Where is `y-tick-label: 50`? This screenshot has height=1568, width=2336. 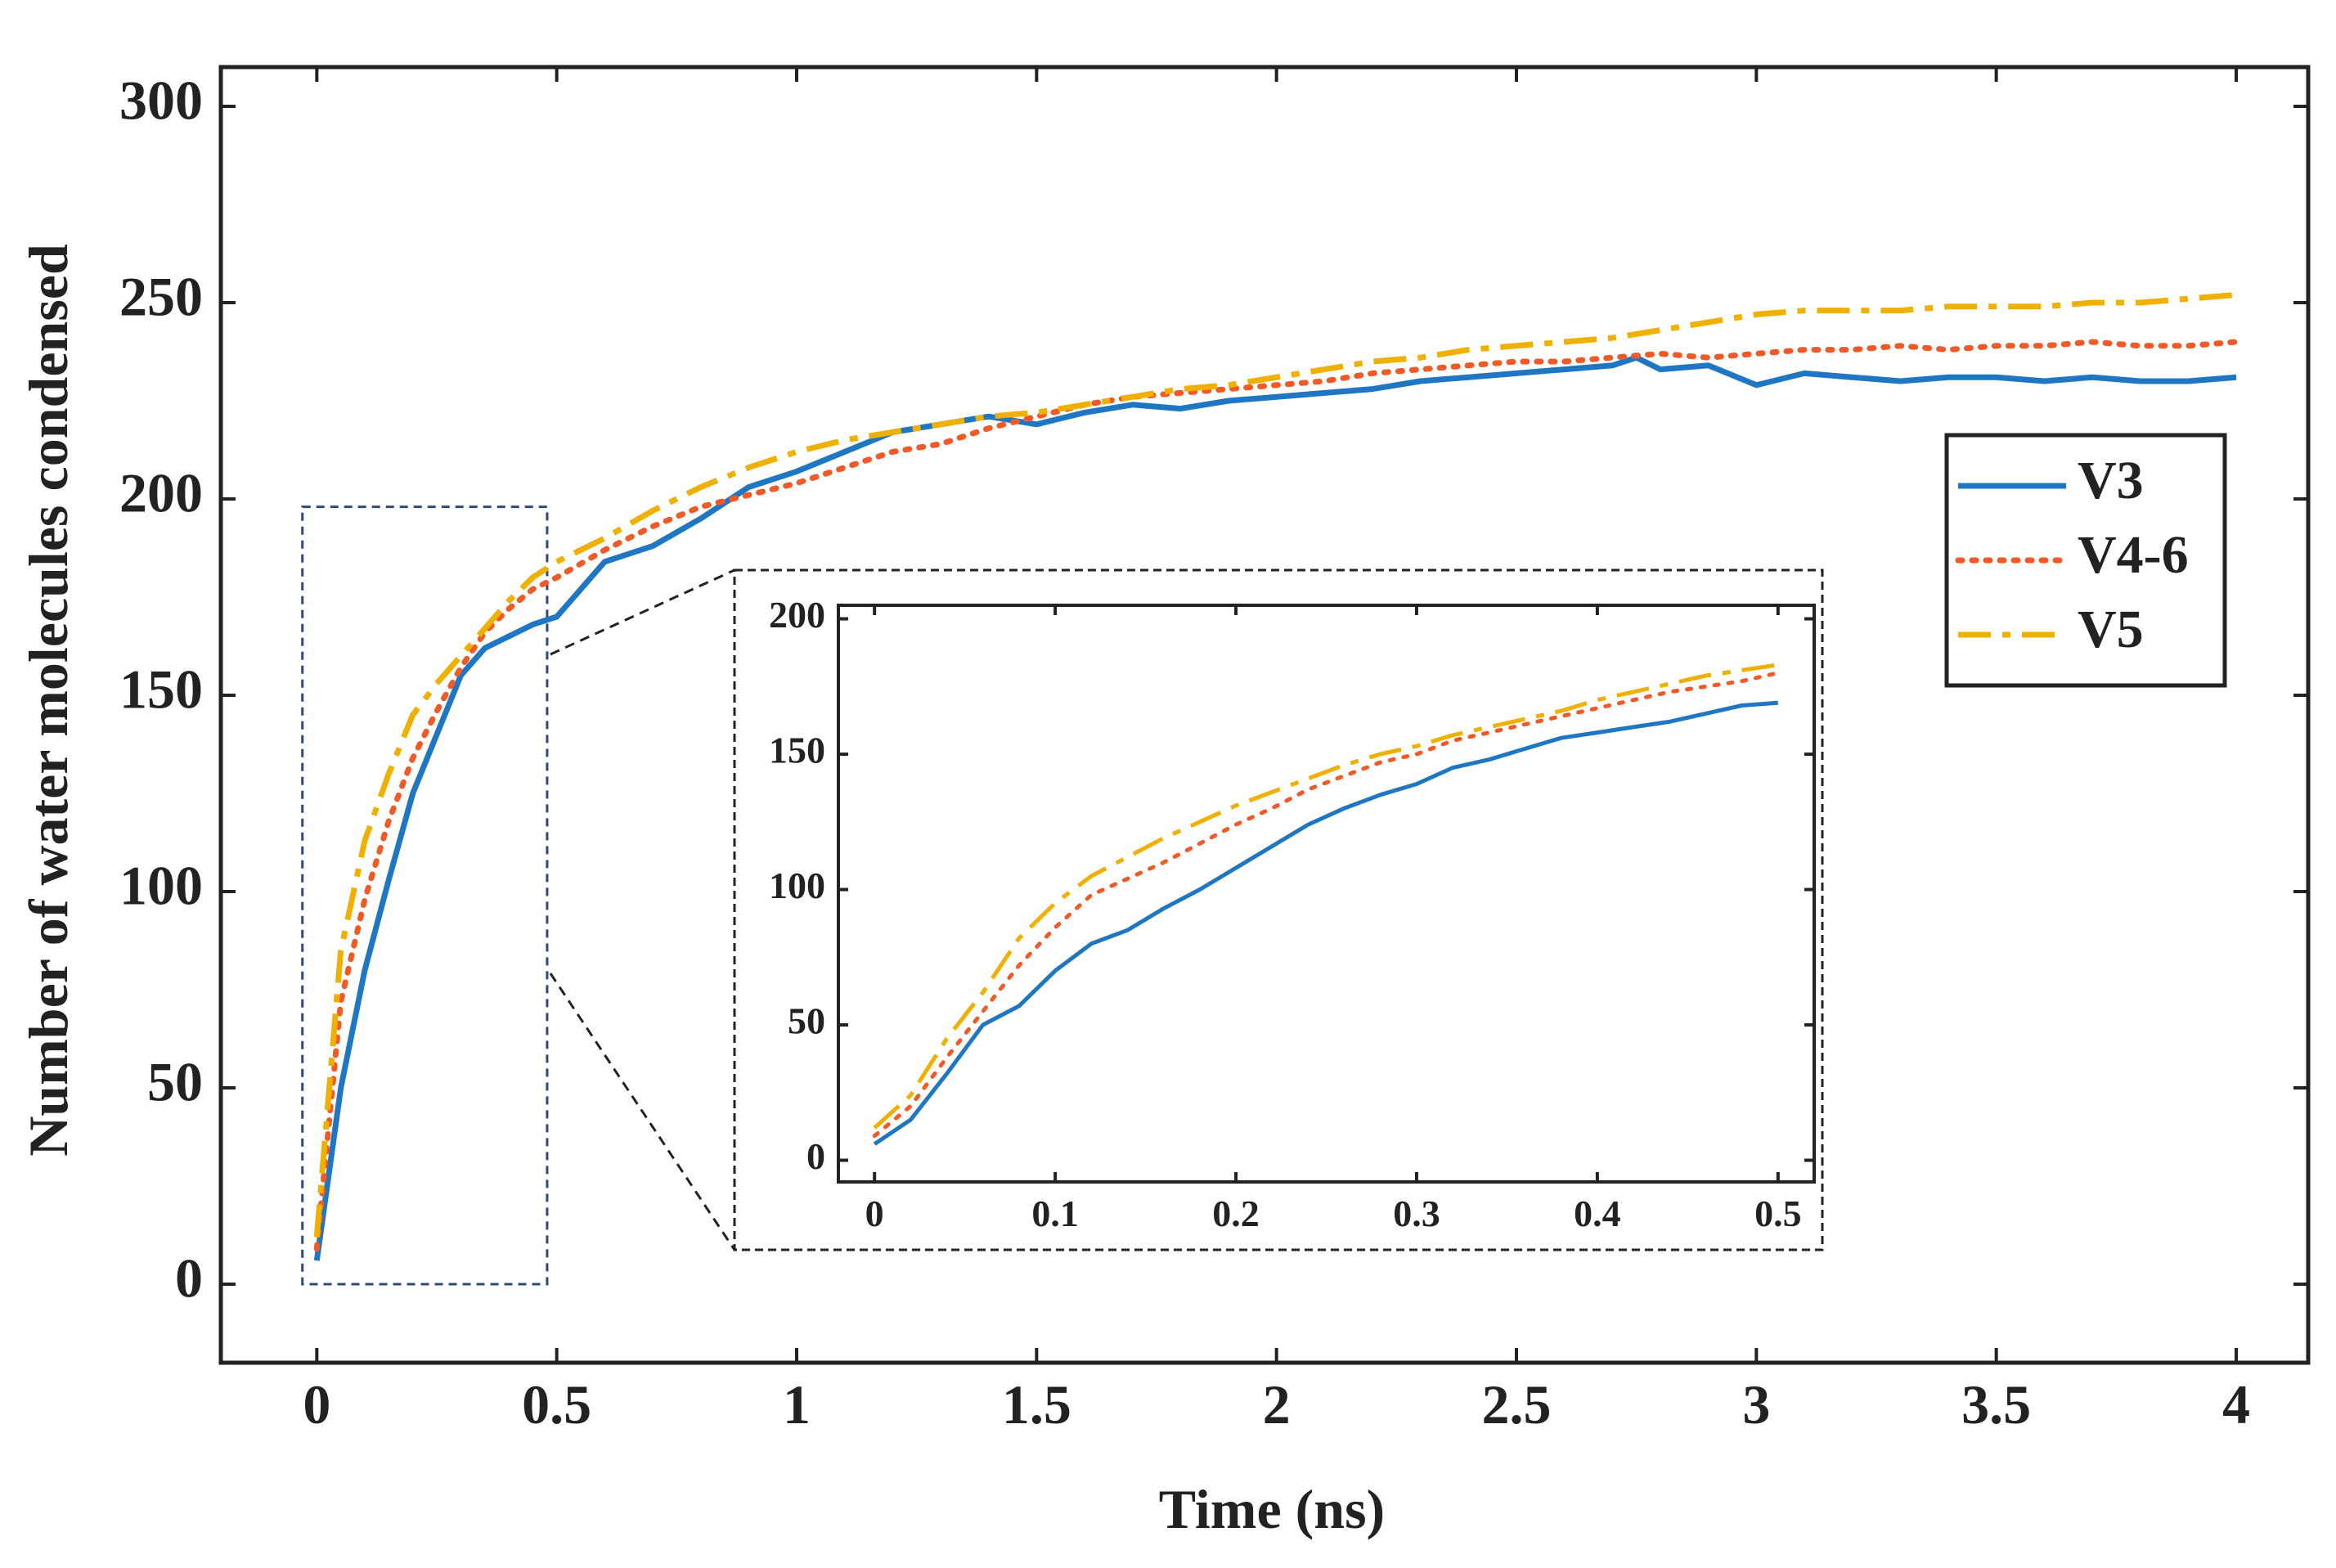 y-tick-label: 50 is located at coordinates (175, 1082).